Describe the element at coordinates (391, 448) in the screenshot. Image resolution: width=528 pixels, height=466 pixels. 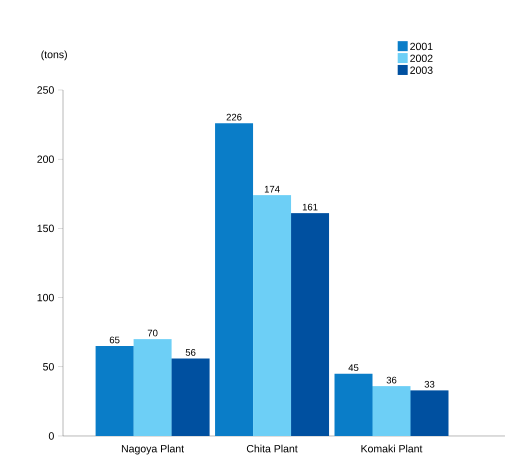
I see `x-tick-label: Komaki Plant` at that location.